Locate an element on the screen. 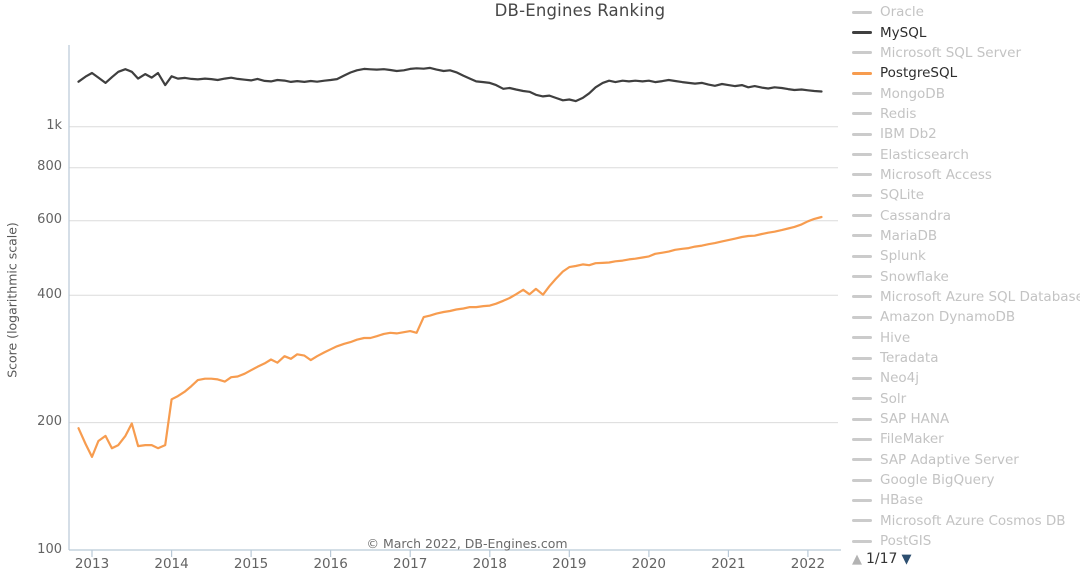 The height and width of the screenshot is (578, 1080). y-tick-label-400: 400 is located at coordinates (49, 294).